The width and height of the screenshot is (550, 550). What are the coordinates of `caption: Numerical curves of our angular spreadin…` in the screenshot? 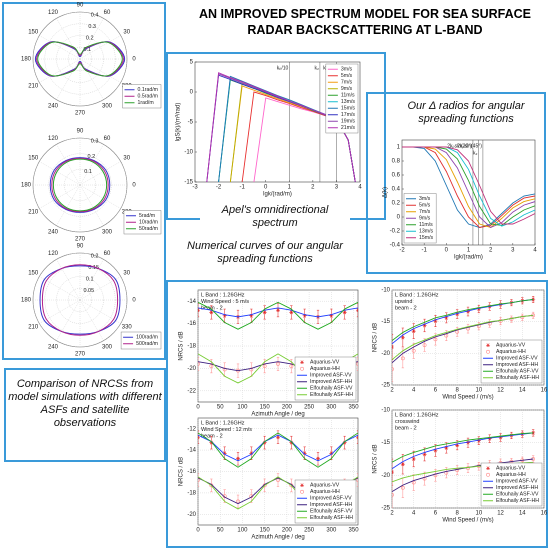 It's located at (265, 252).